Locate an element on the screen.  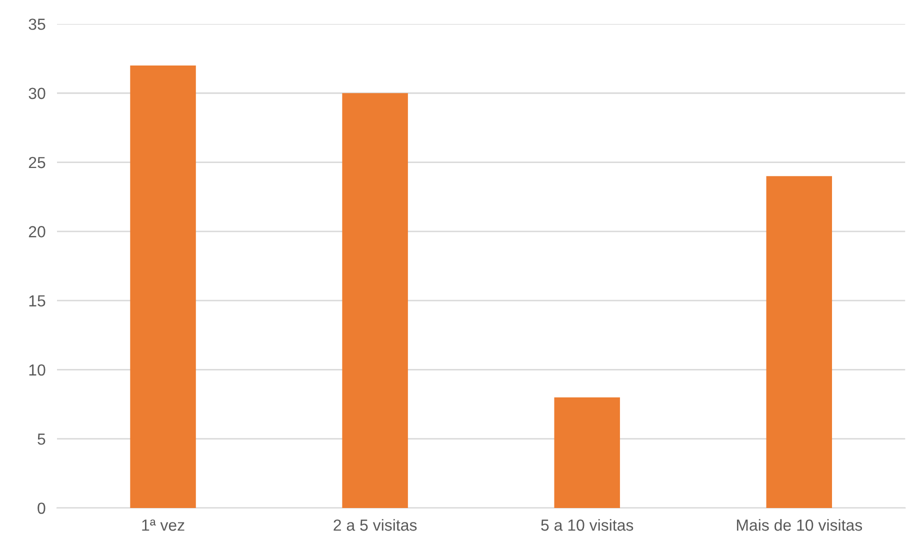
x-tick-label: Mais de 10 visitas is located at coordinates (799, 525).